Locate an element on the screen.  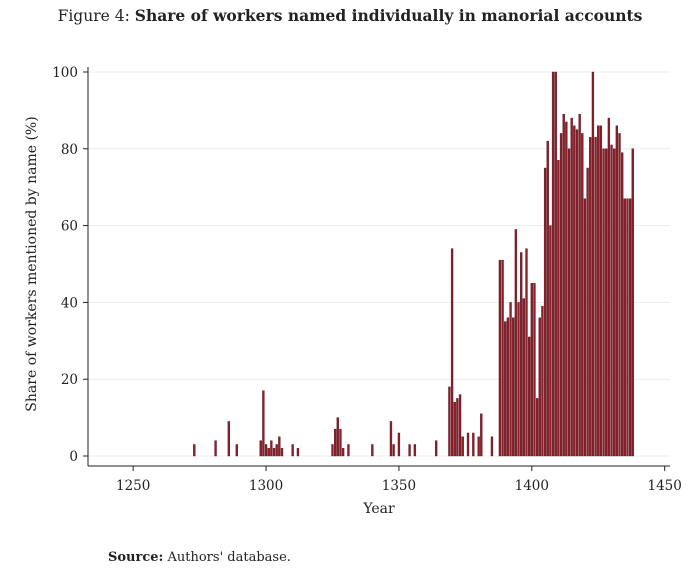
x-axis-label: Year is located at coordinates (378, 509).